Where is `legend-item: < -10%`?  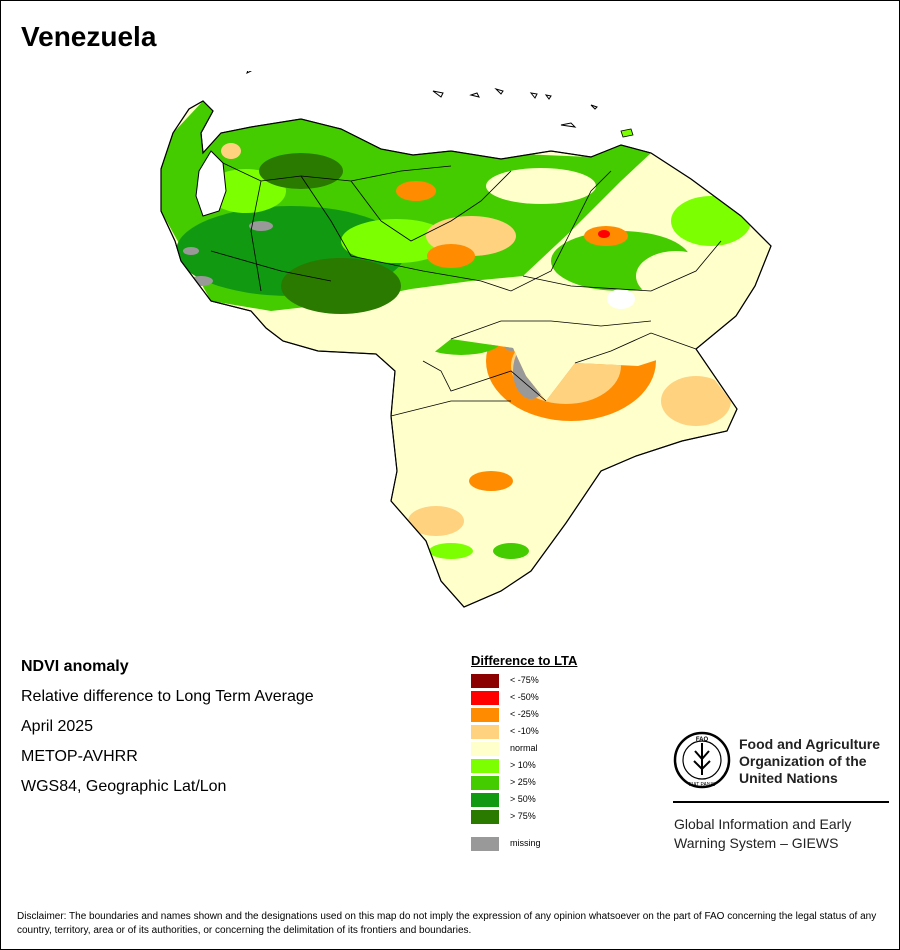 legend-item: < -10% is located at coordinates (524, 731).